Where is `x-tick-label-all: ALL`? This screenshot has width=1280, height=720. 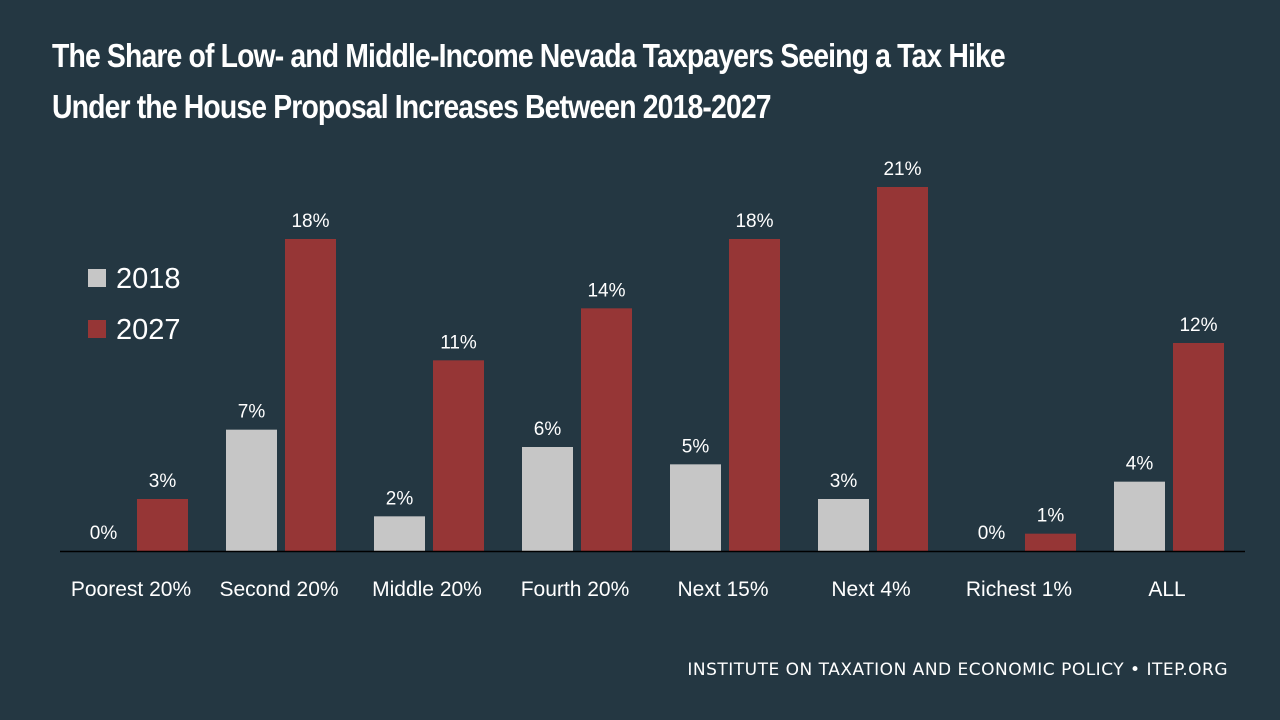
x-tick-label-all: ALL is located at coordinates (1166, 589).